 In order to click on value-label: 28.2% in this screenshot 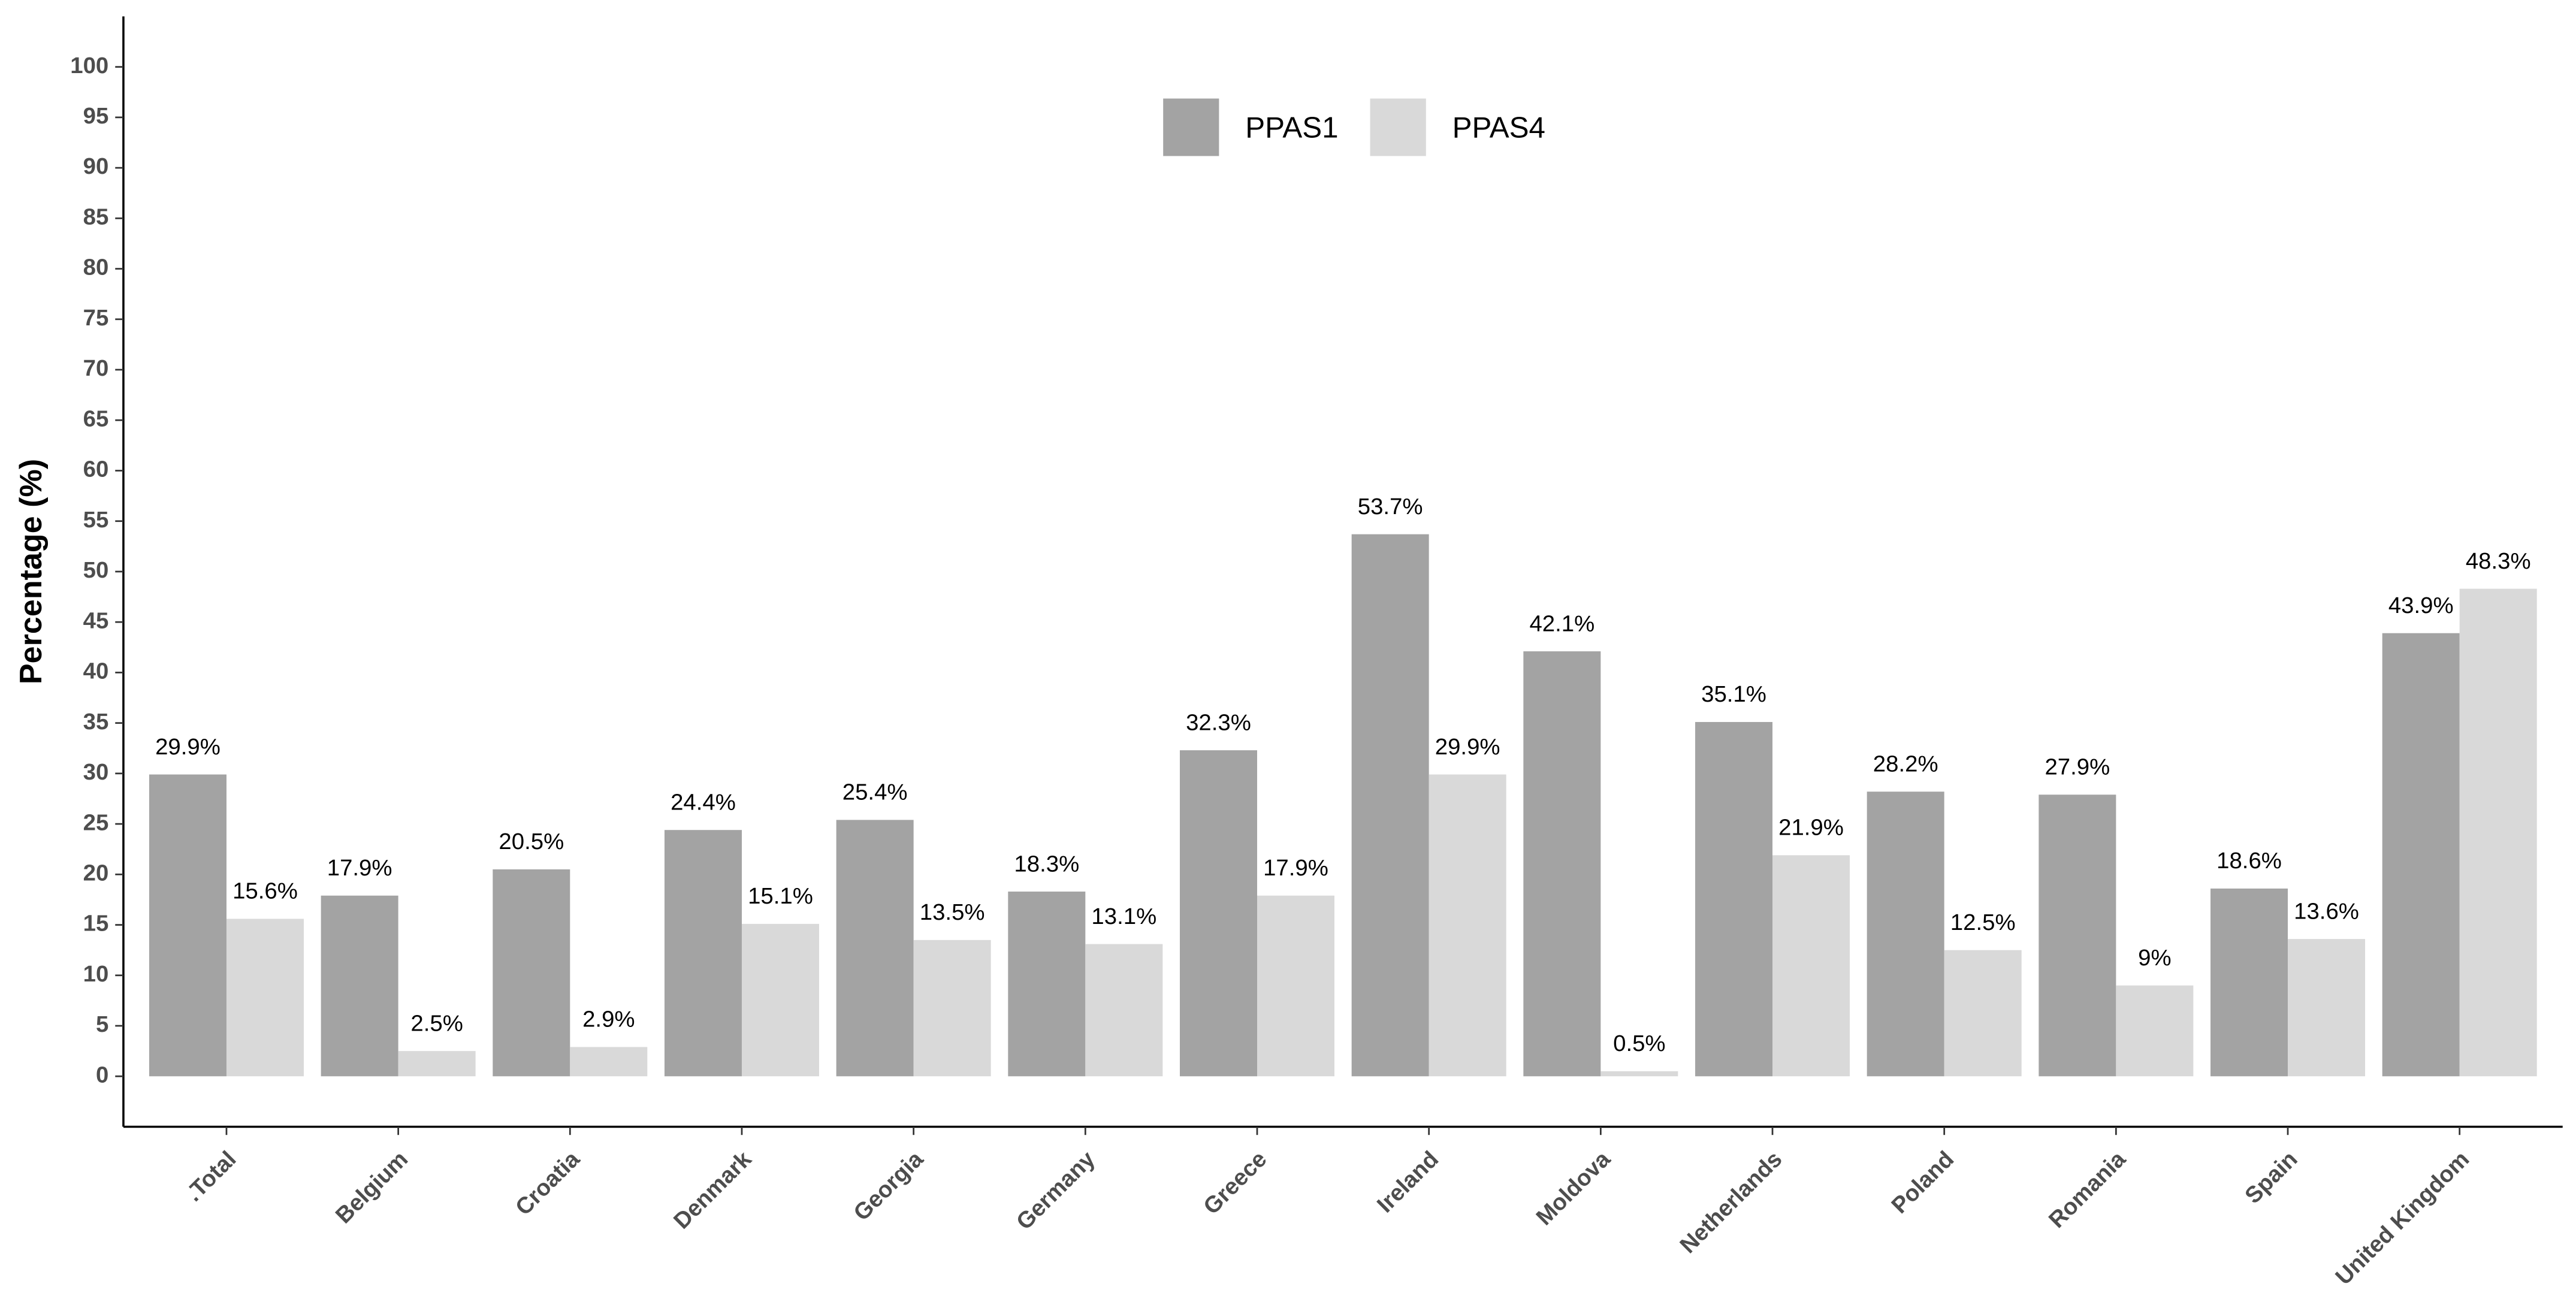, I will do `click(1906, 764)`.